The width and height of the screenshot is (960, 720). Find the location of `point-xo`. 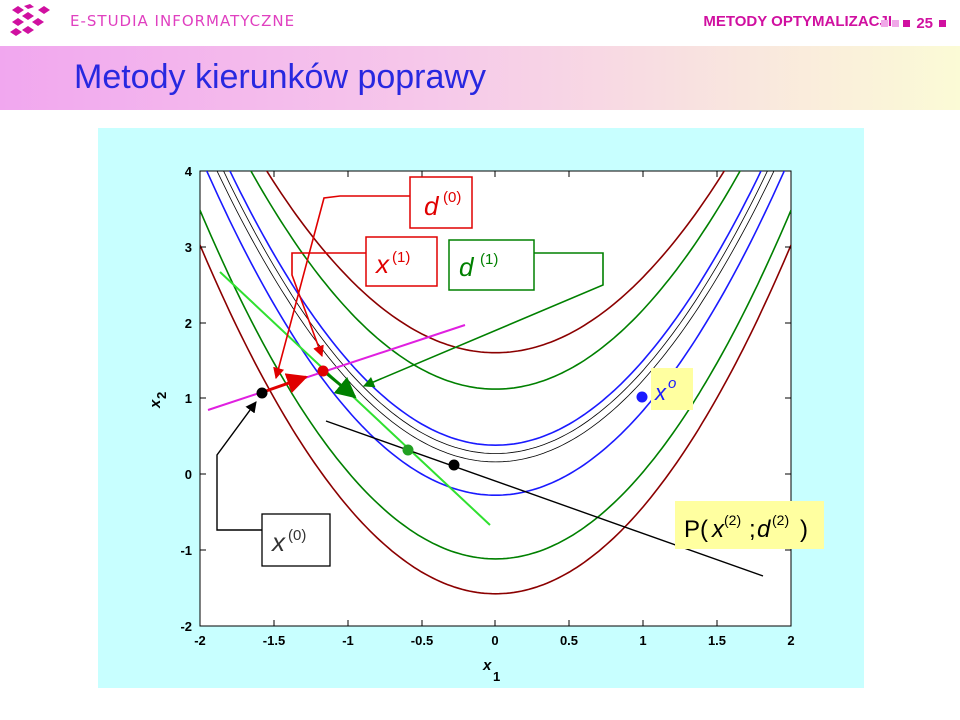

point-xo is located at coordinates (642, 397).